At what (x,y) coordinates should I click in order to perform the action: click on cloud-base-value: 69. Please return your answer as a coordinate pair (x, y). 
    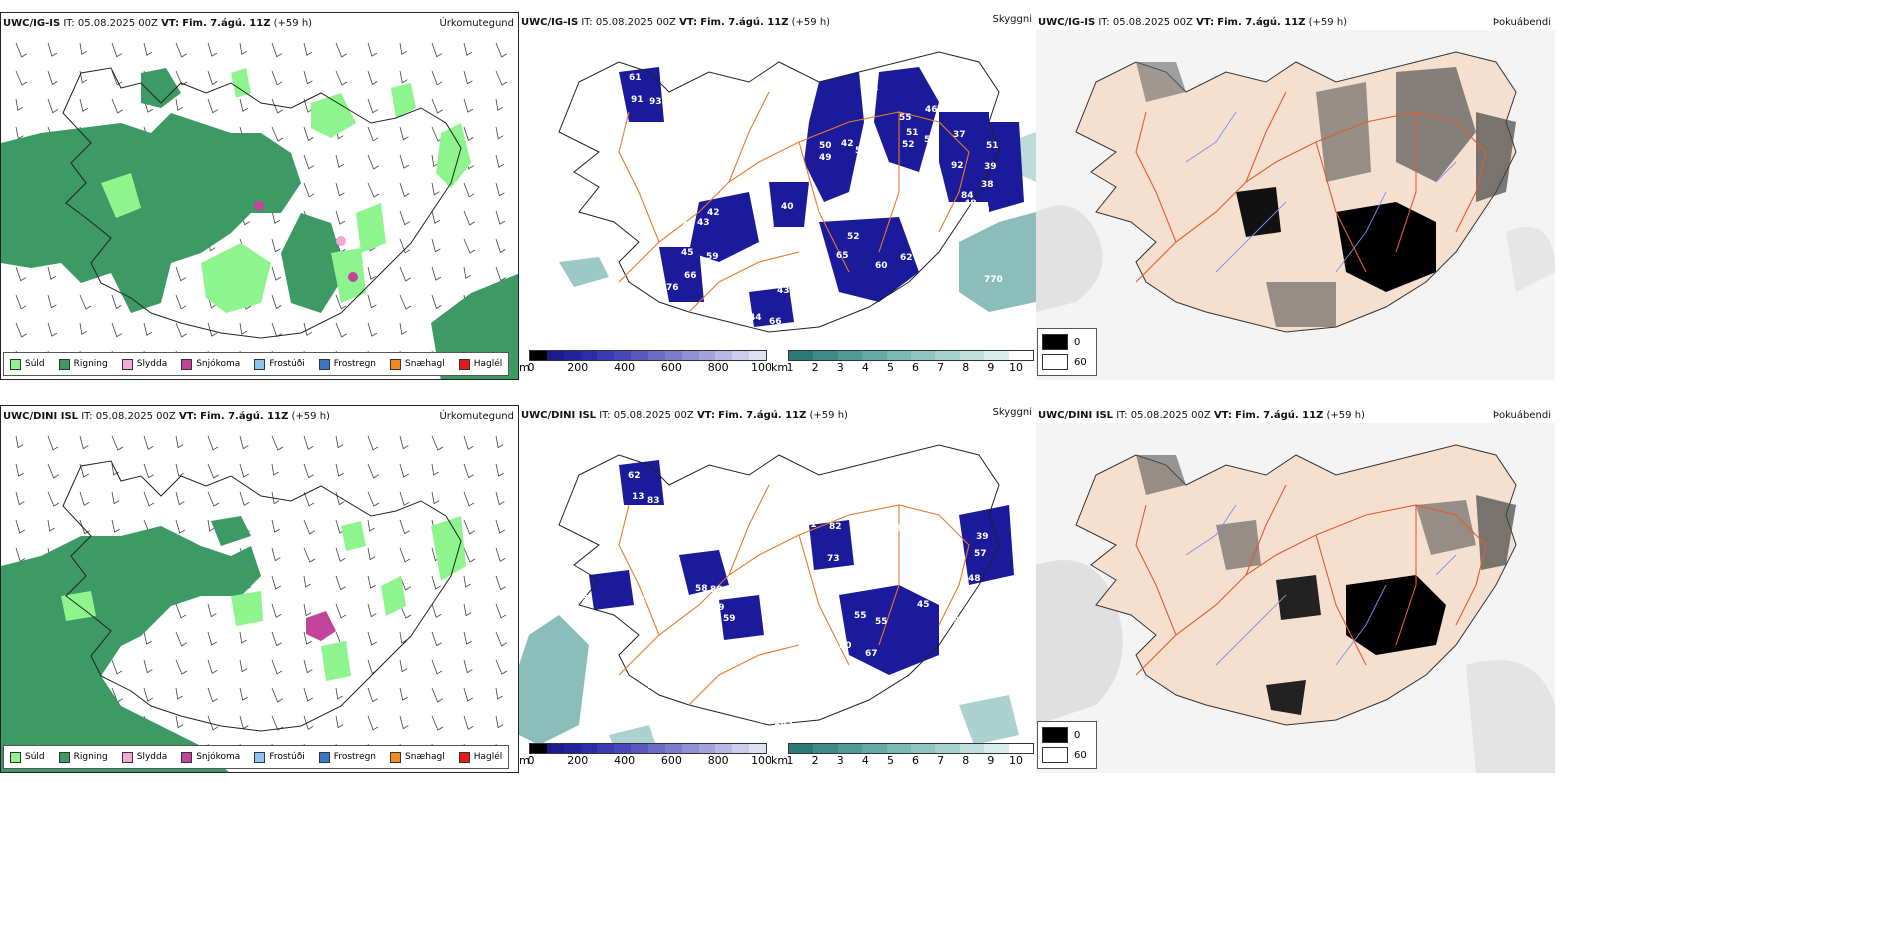
    Looking at the image, I should click on (718, 608).